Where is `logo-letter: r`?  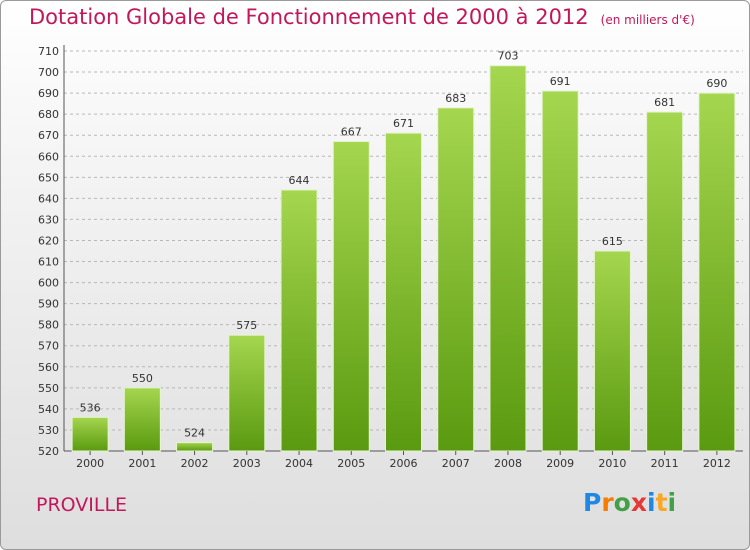 logo-letter: r is located at coordinates (607, 502).